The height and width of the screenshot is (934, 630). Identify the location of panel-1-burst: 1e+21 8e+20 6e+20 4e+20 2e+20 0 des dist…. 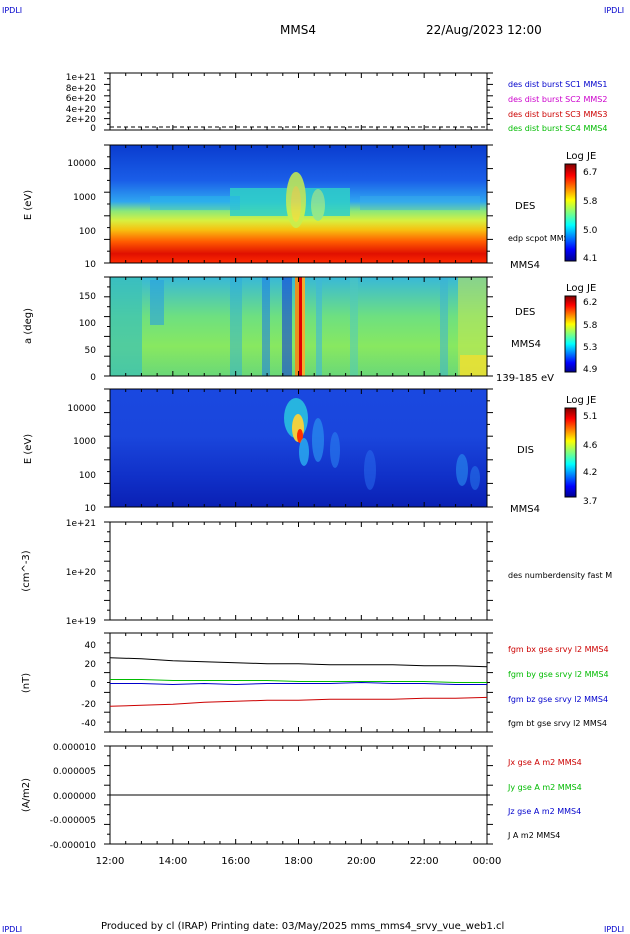
(336, 103).